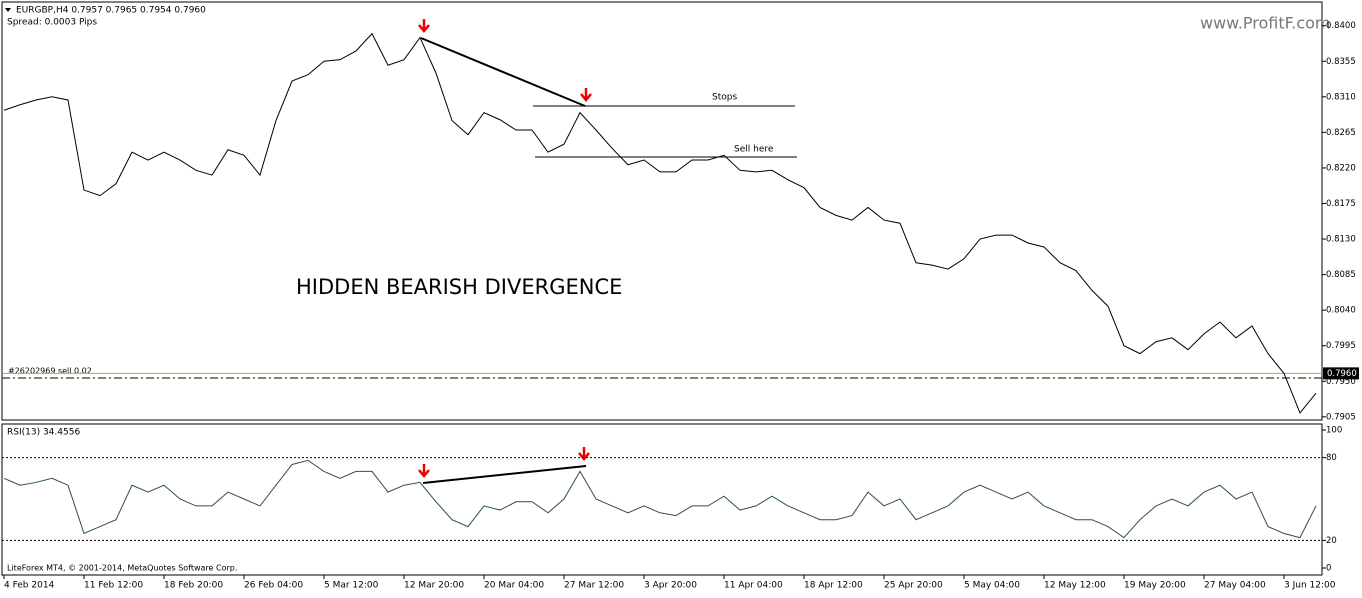  What do you see at coordinates (434, 586) in the screenshot?
I see `x-tick-label: 12 Mar 20:00` at bounding box center [434, 586].